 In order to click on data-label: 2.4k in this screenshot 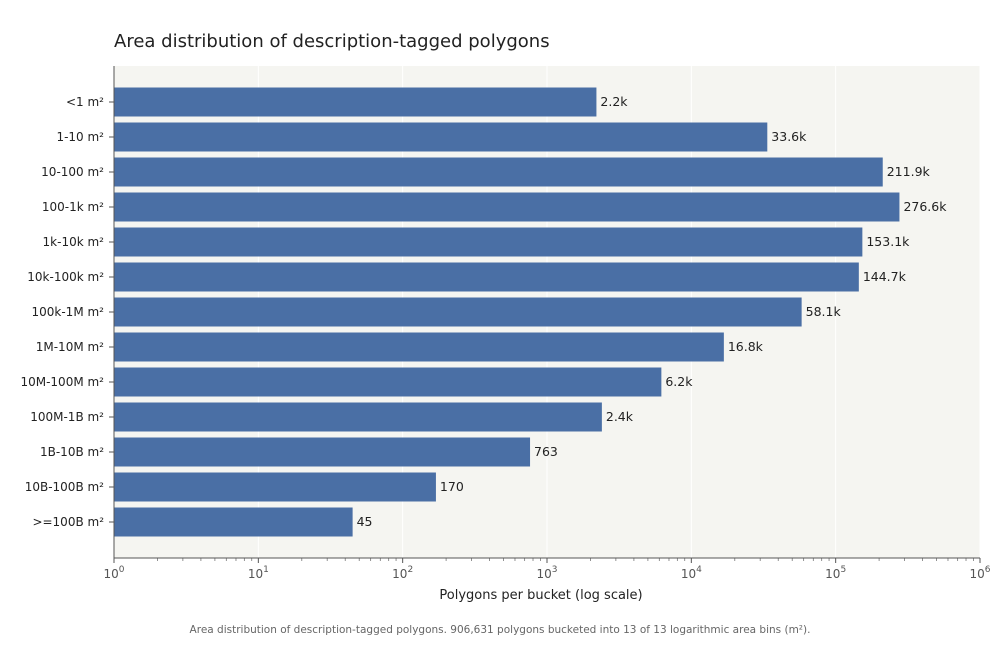, I will do `click(620, 416)`.